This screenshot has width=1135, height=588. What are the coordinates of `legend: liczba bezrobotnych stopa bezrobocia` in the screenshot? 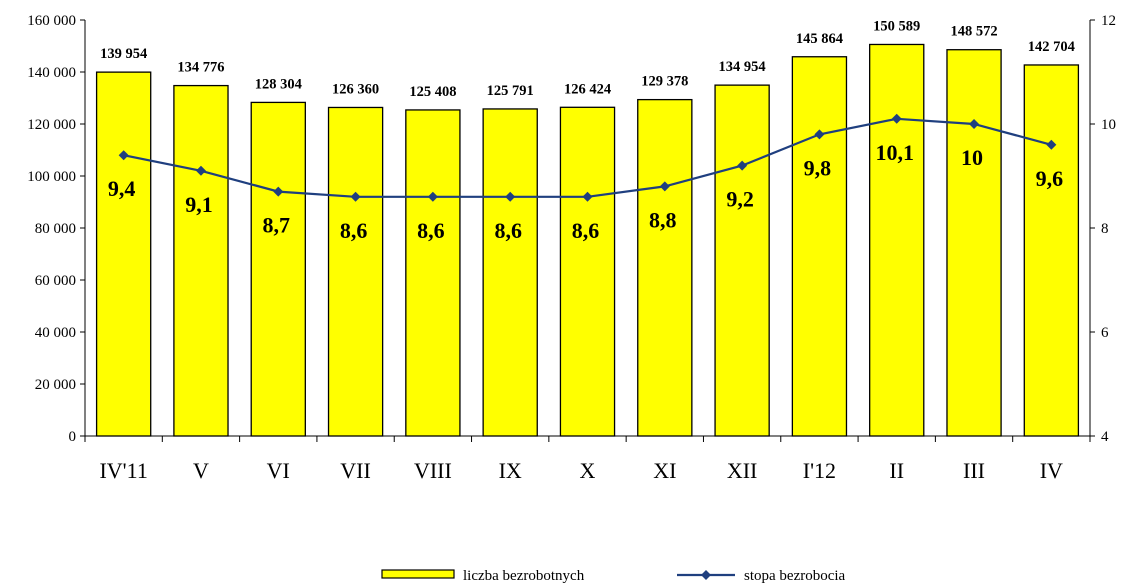 It's located at (613, 576).